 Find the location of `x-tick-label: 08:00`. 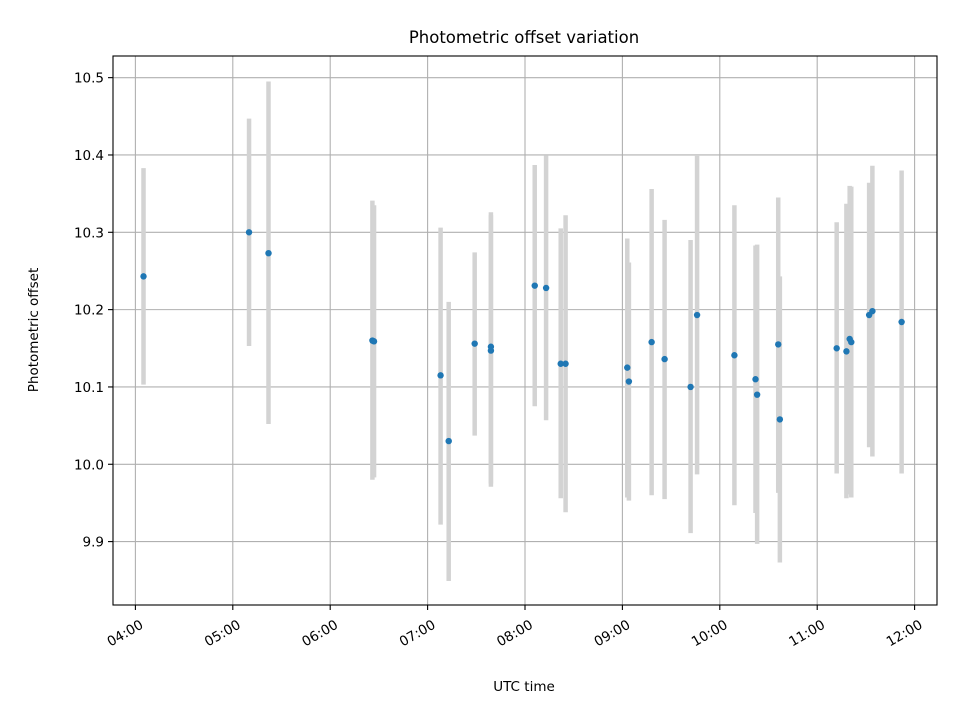

x-tick-label: 08:00 is located at coordinates (515, 633).